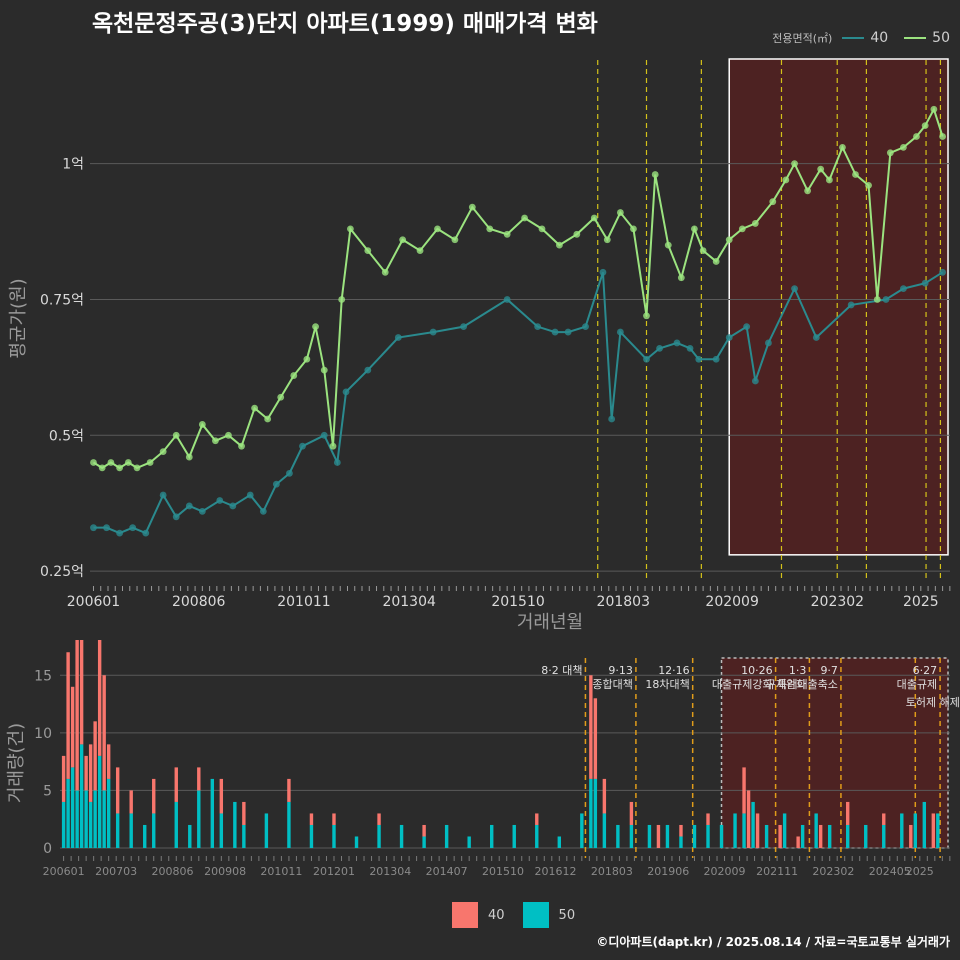 The height and width of the screenshot is (960, 960). What do you see at coordinates (556, 871) in the screenshot?
I see `x-tick-label: 201612` at bounding box center [556, 871].